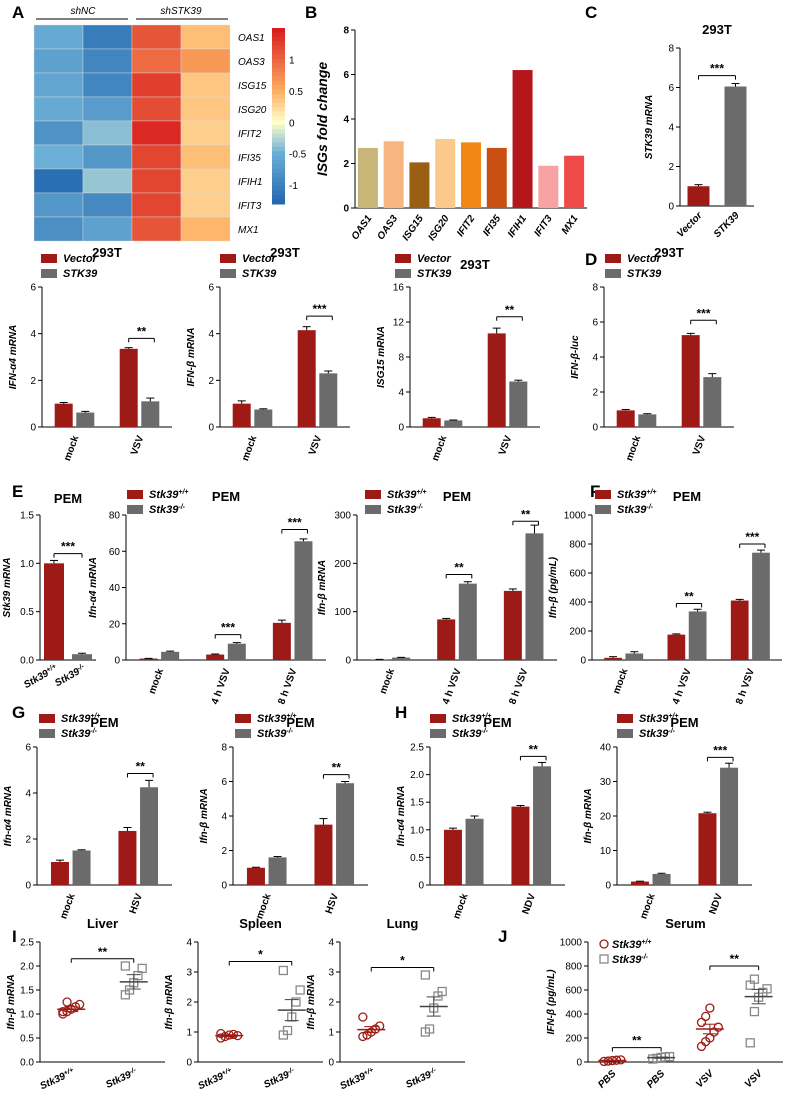 The height and width of the screenshot is (1104, 787). I want to click on y-tick-label: 0.5, so click(417, 858).